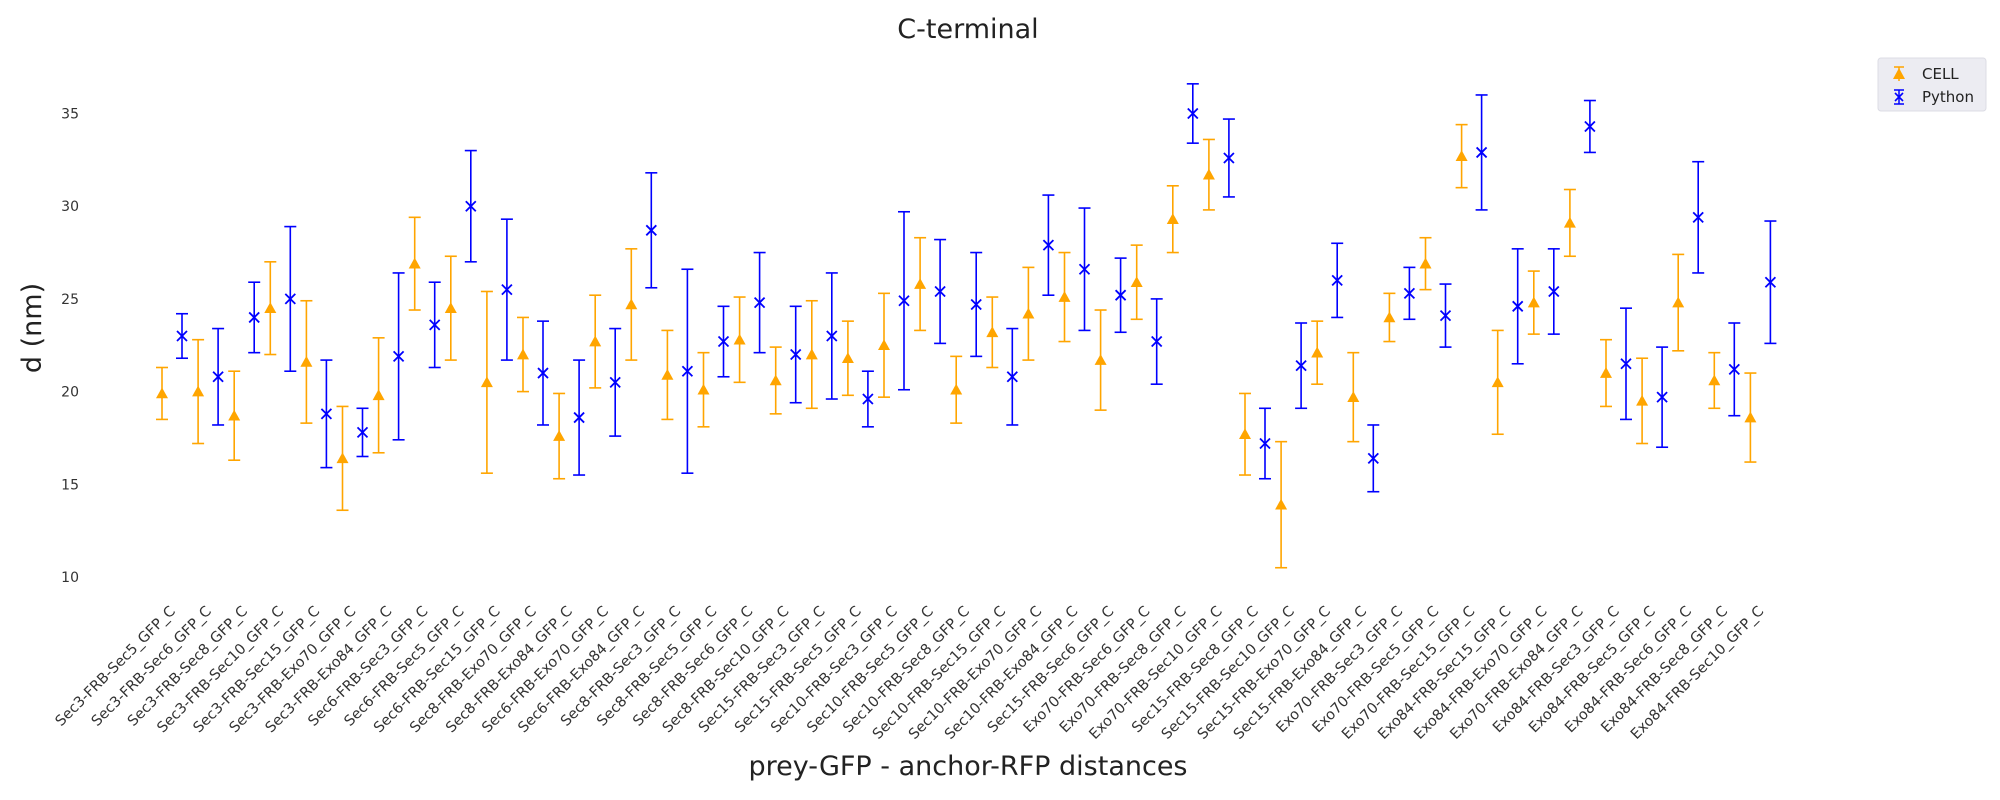  I want to click on y-tick-label: 35, so click(70, 115).